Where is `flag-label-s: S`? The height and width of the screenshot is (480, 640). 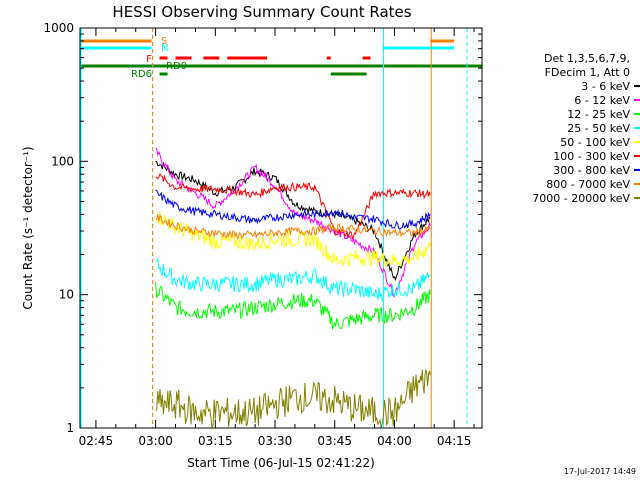
flag-label-s: S is located at coordinates (164, 41).